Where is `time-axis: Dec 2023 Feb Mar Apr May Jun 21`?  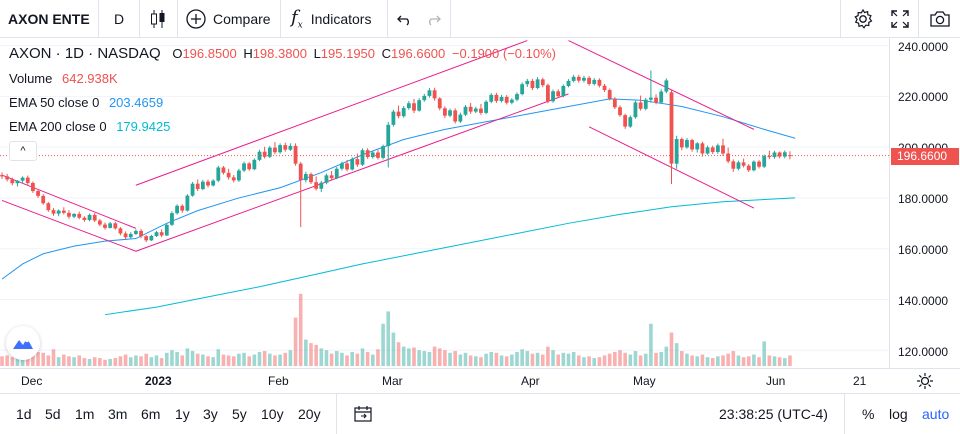 time-axis: Dec 2023 Feb Mar Apr May Jun 21 is located at coordinates (480, 380).